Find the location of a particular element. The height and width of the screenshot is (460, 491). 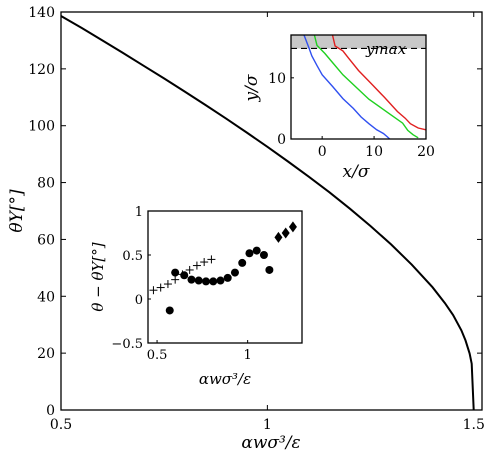

main-x-tick-label: 0.5 is located at coordinates (61, 425).